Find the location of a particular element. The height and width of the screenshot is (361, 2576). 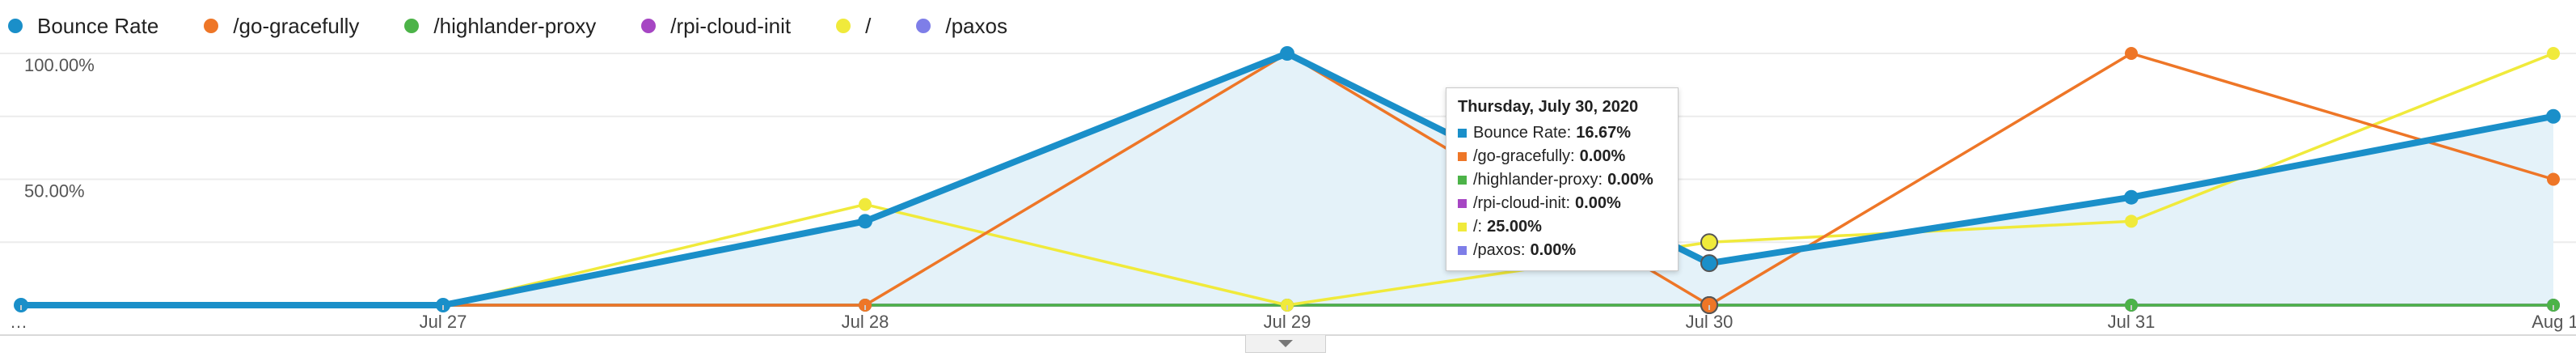

legend-item: /go-gracefully is located at coordinates (281, 26).